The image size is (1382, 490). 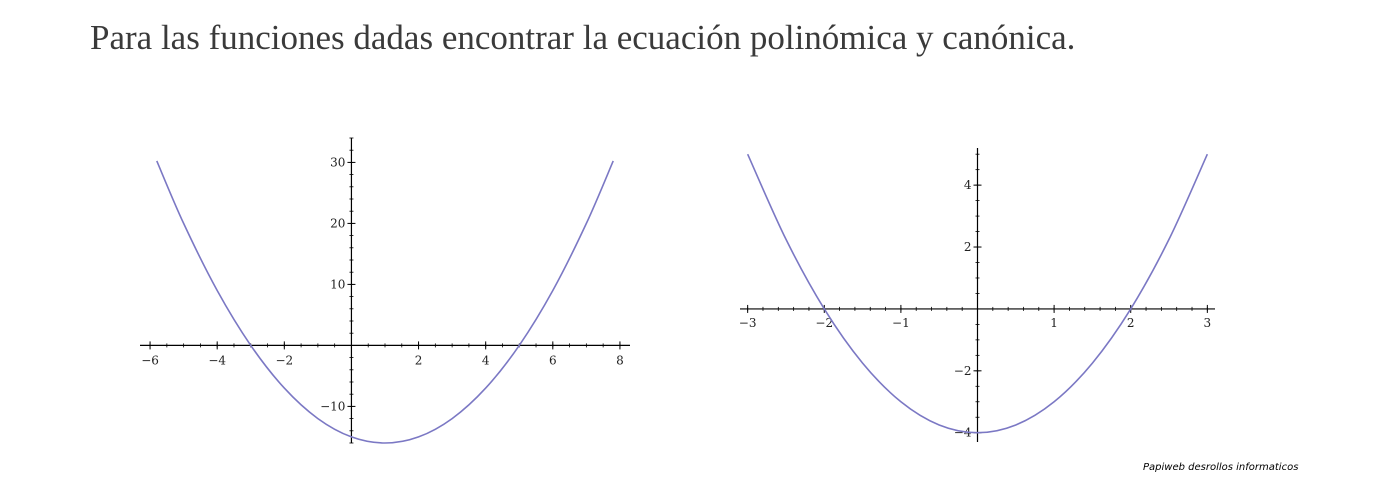 What do you see at coordinates (337, 162) in the screenshot?
I see `y-tick-label: 30` at bounding box center [337, 162].